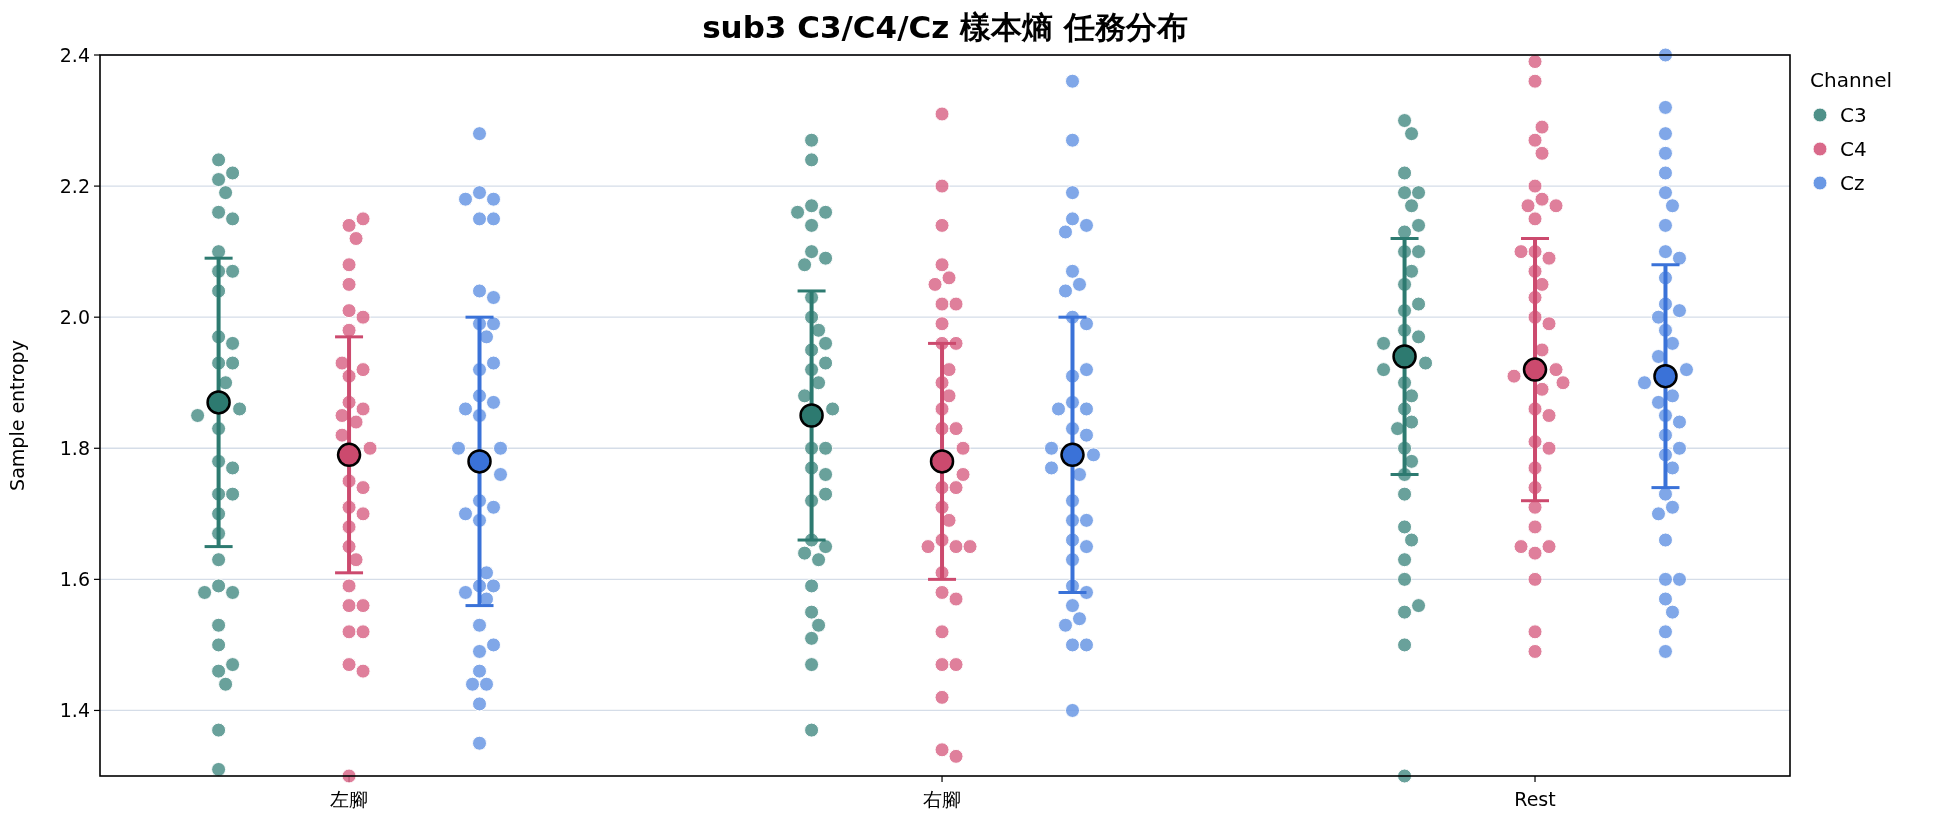 The width and height of the screenshot is (1944, 827). I want to click on x-tick-label: 左腳, so click(349, 799).